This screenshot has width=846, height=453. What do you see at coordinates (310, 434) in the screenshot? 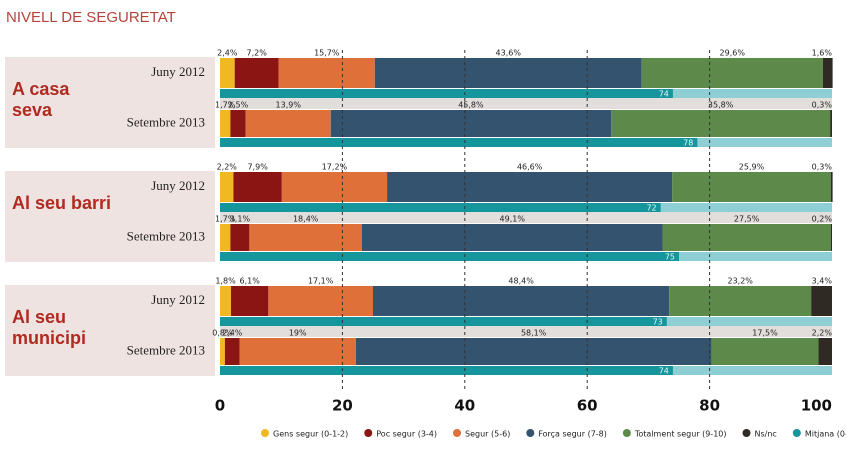
I see `legend-label: Gens segur (0-1-2)` at bounding box center [310, 434].